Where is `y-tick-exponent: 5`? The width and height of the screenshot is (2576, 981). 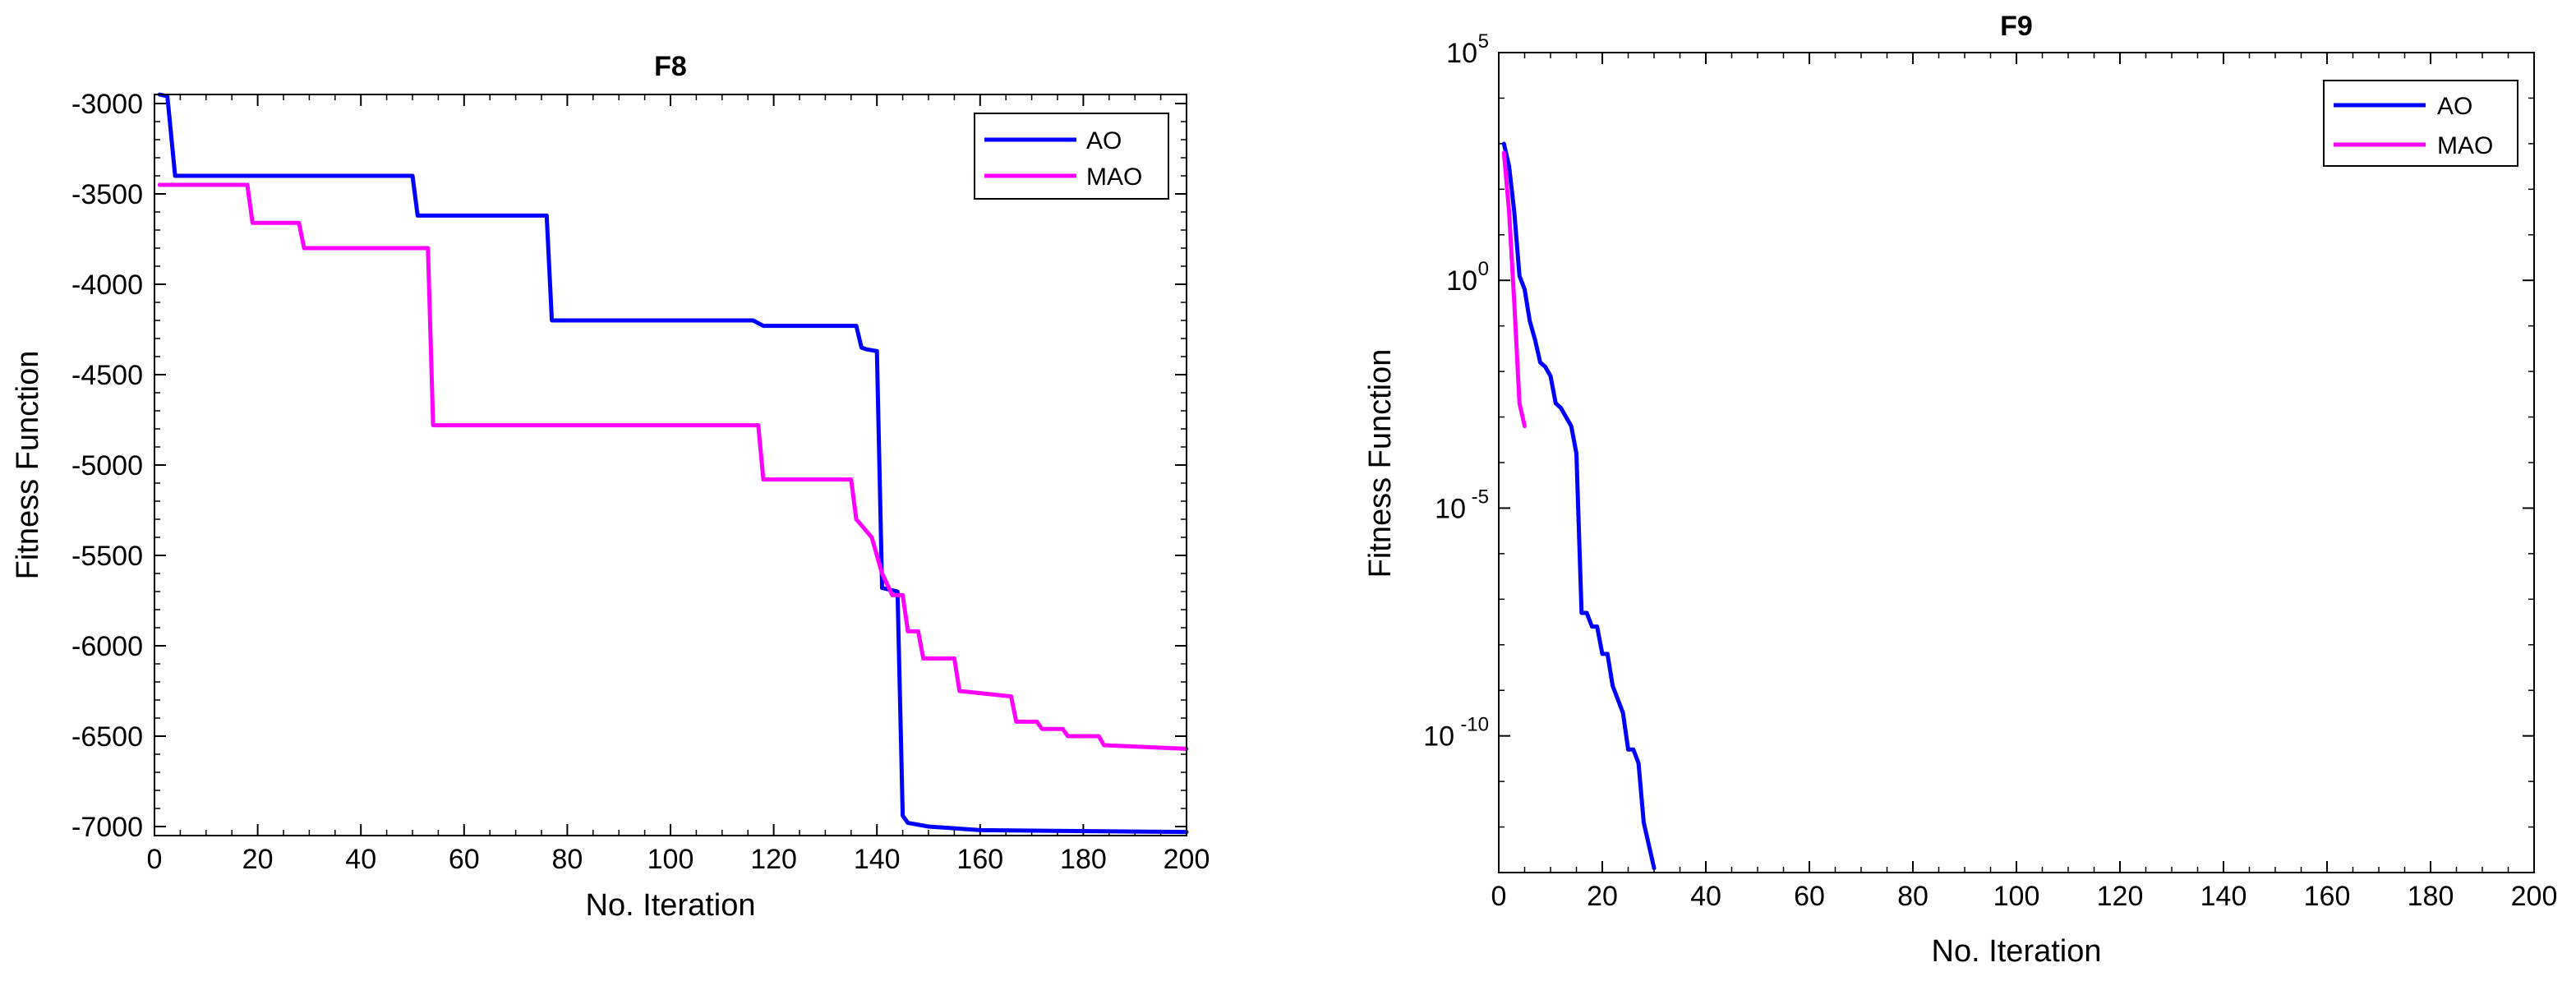 y-tick-exponent: 5 is located at coordinates (1483, 42).